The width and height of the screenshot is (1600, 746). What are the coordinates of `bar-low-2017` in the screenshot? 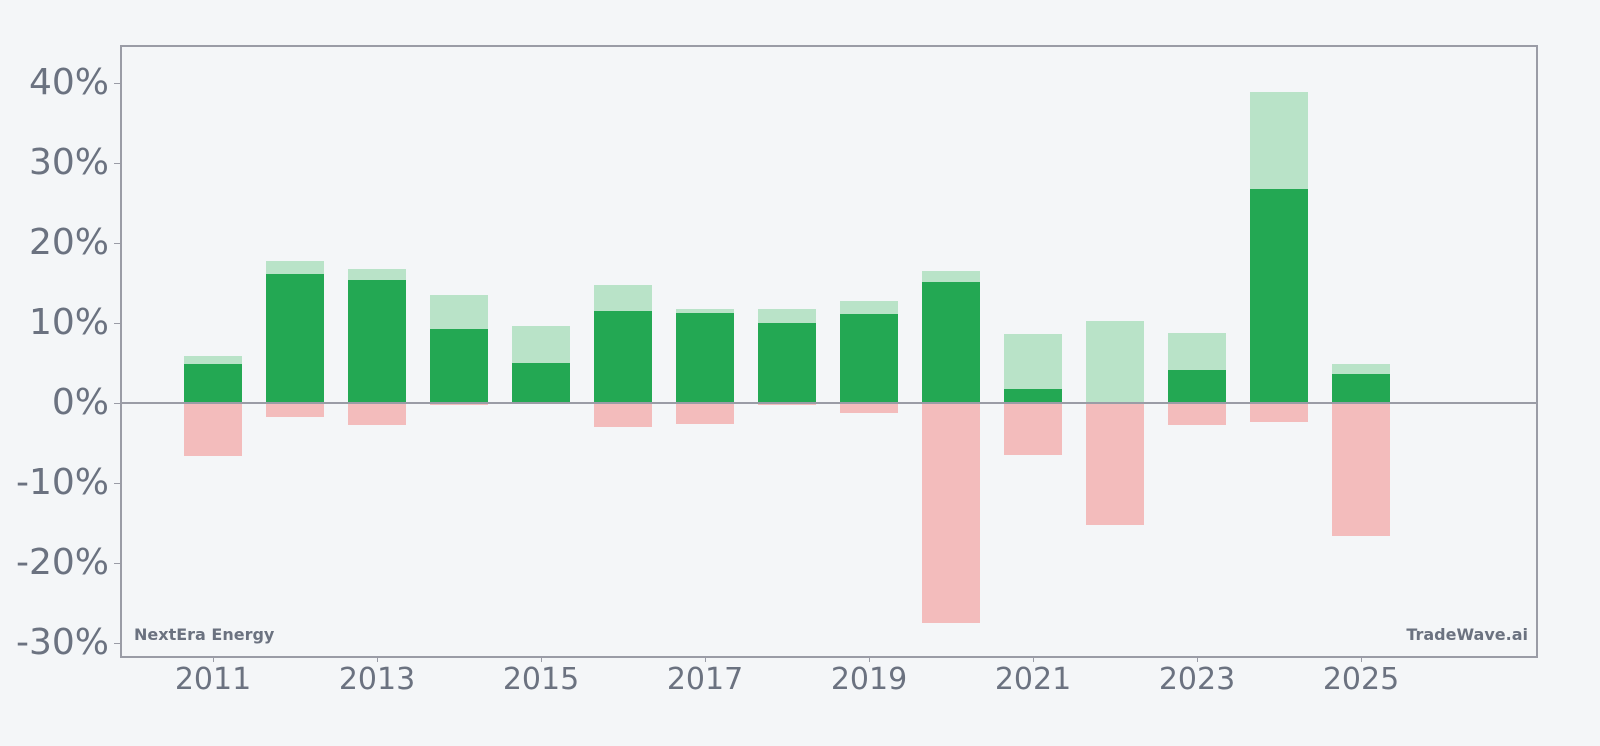 It's located at (705, 413).